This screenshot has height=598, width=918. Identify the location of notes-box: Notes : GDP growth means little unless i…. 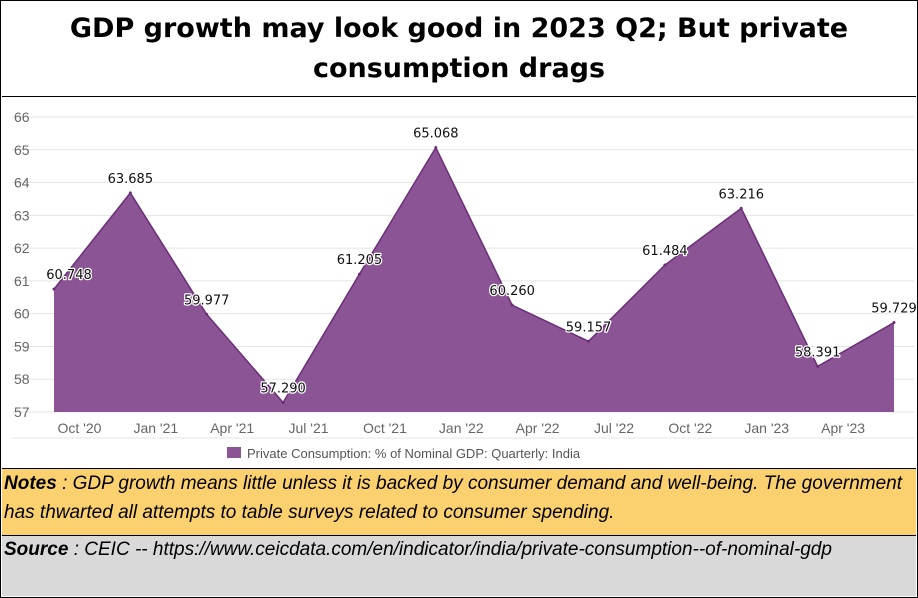
(459, 502).